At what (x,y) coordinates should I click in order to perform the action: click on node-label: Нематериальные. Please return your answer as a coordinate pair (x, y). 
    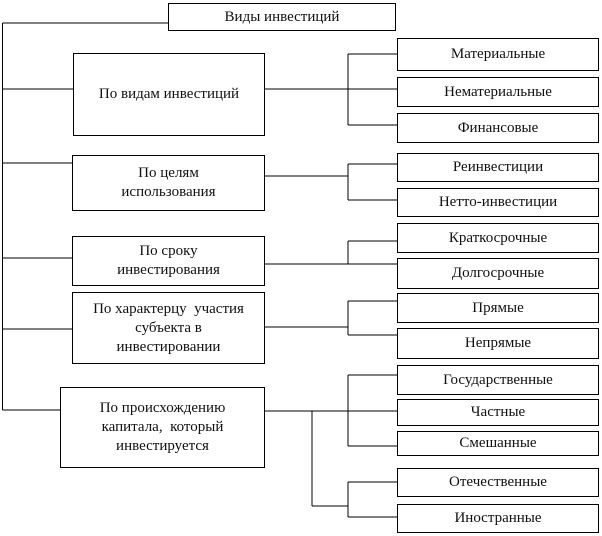
    Looking at the image, I should click on (498, 91).